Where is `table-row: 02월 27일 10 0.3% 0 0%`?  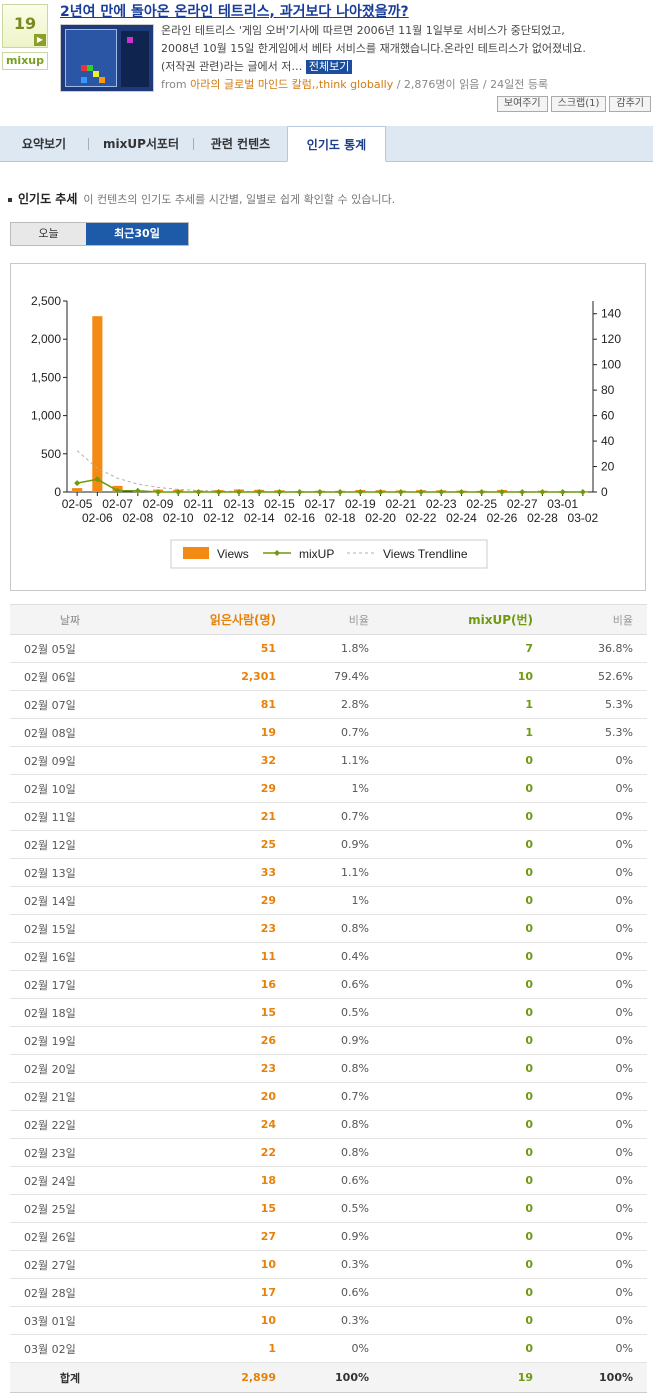
table-row: 02월 27일 10 0.3% 0 0% is located at coordinates (328, 1264).